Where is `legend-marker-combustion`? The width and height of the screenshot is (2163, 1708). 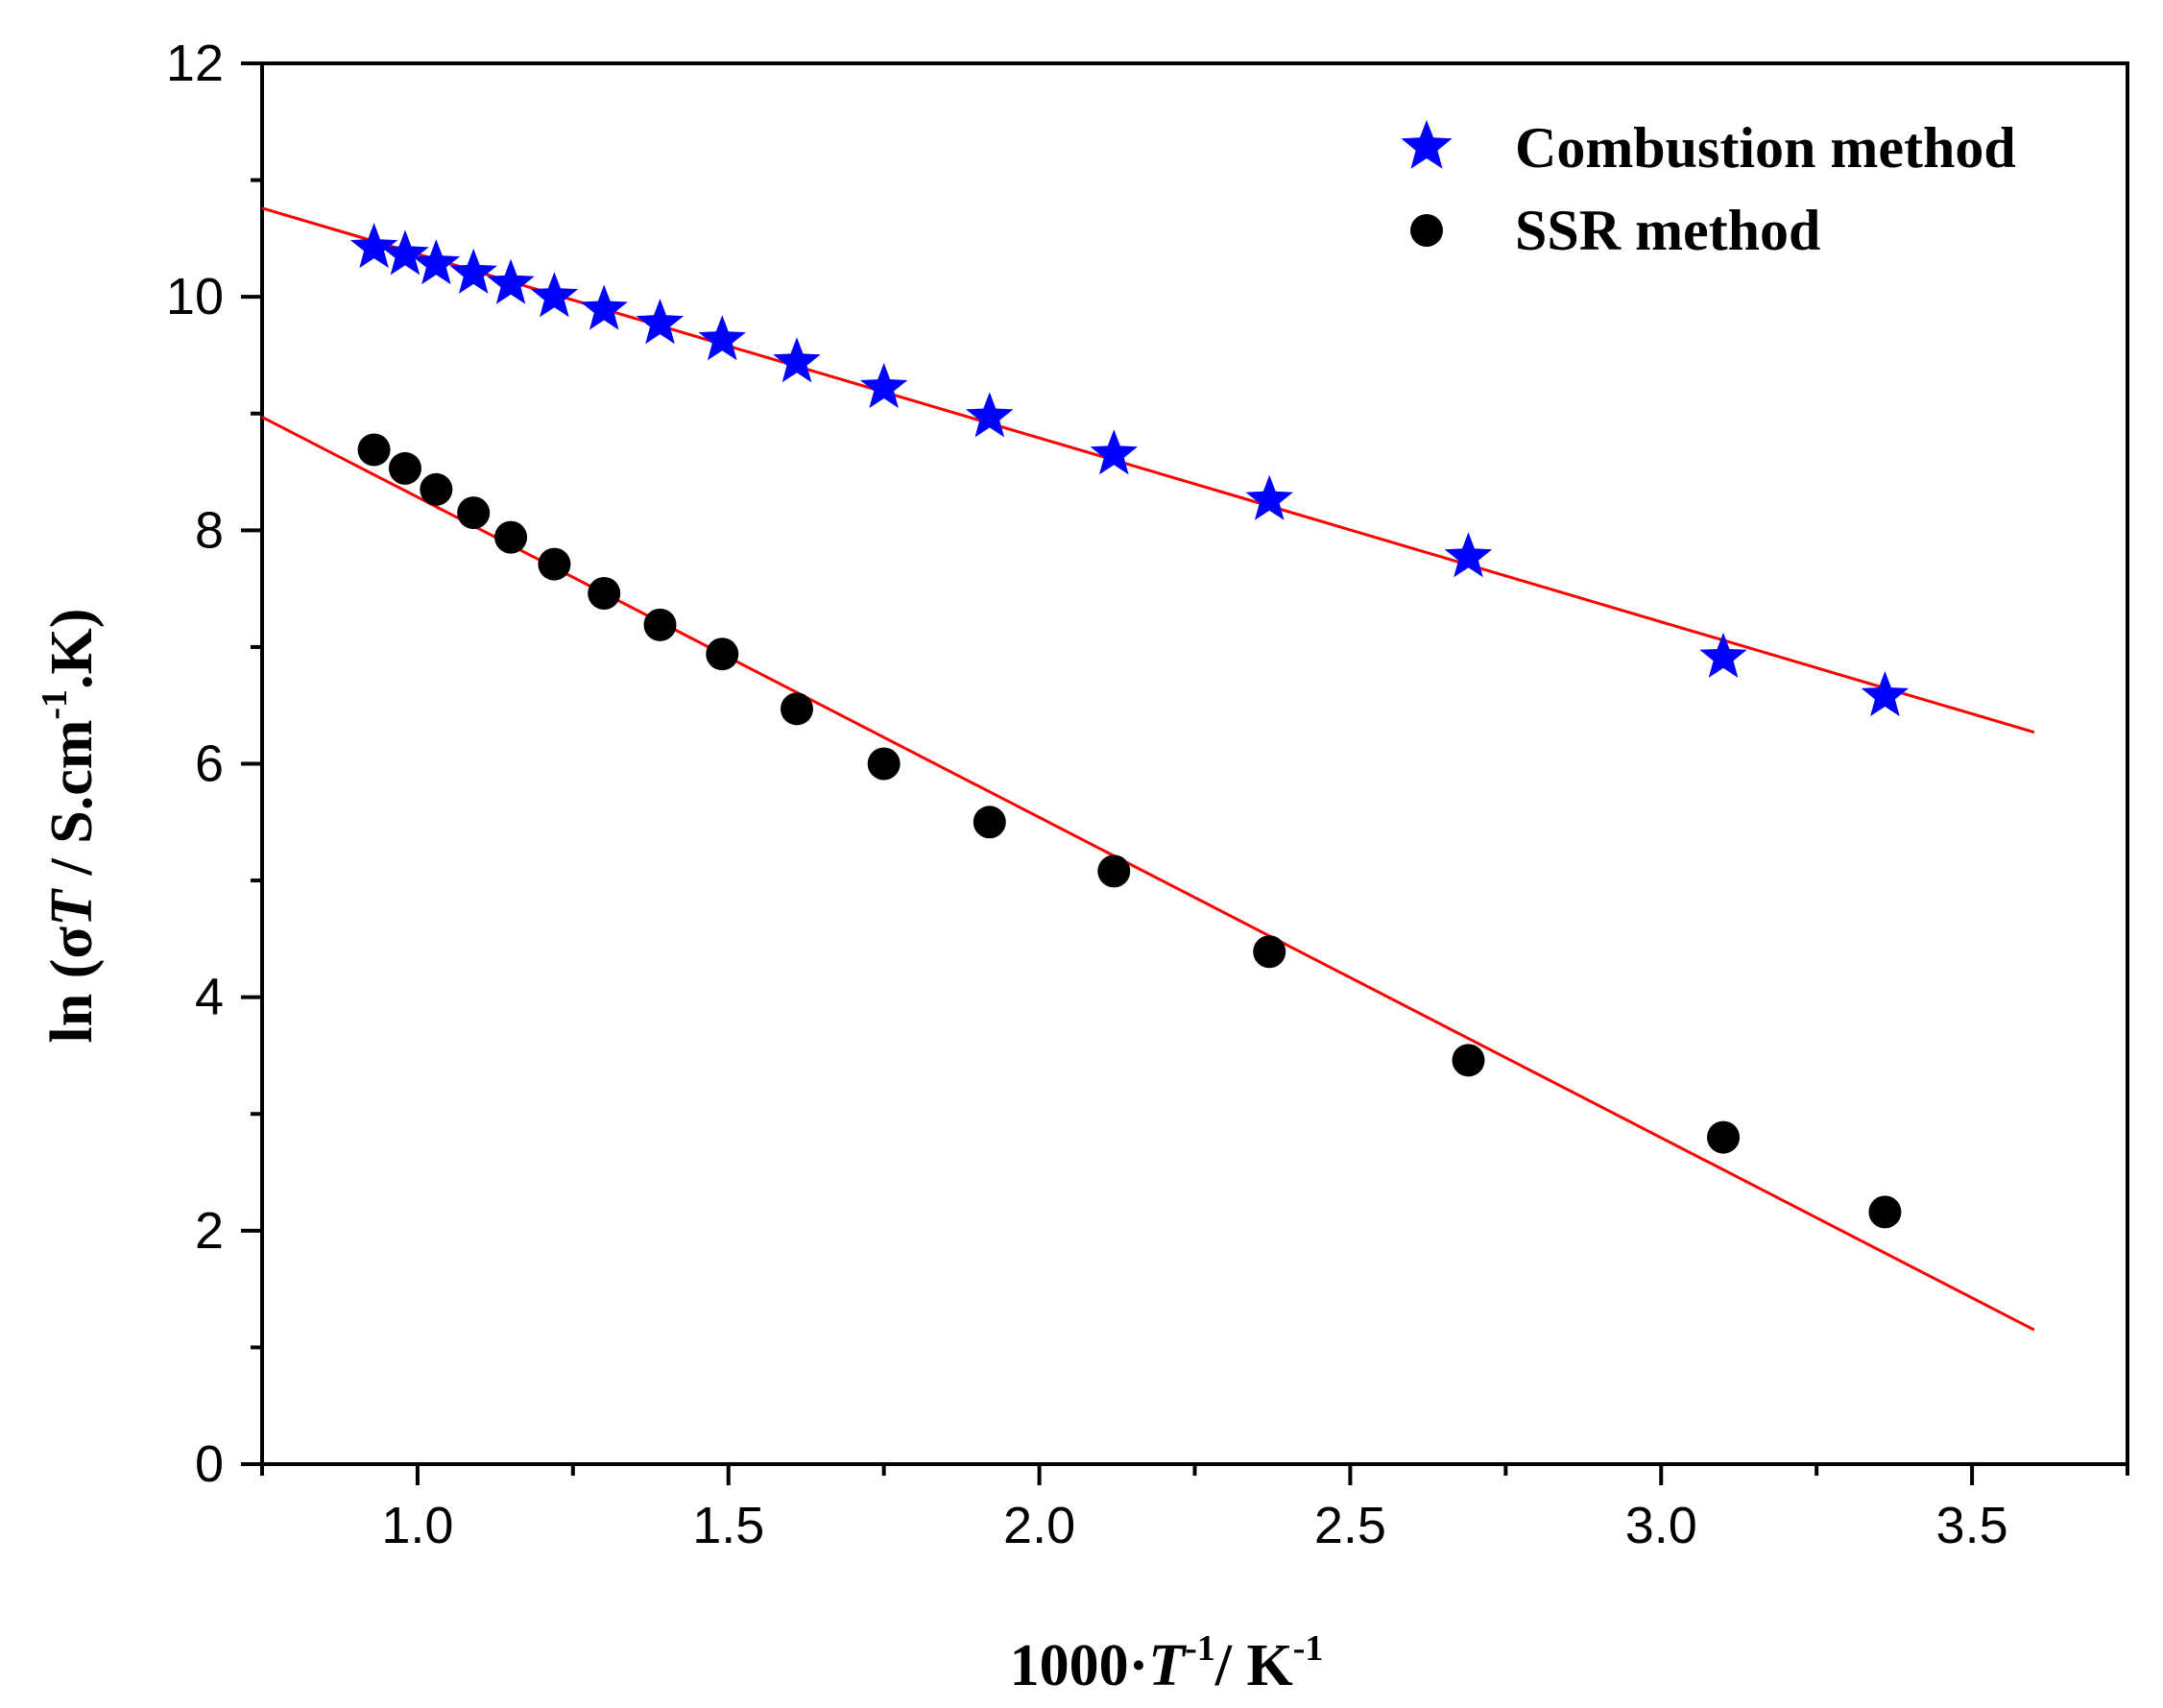
legend-marker-combustion is located at coordinates (1427, 144).